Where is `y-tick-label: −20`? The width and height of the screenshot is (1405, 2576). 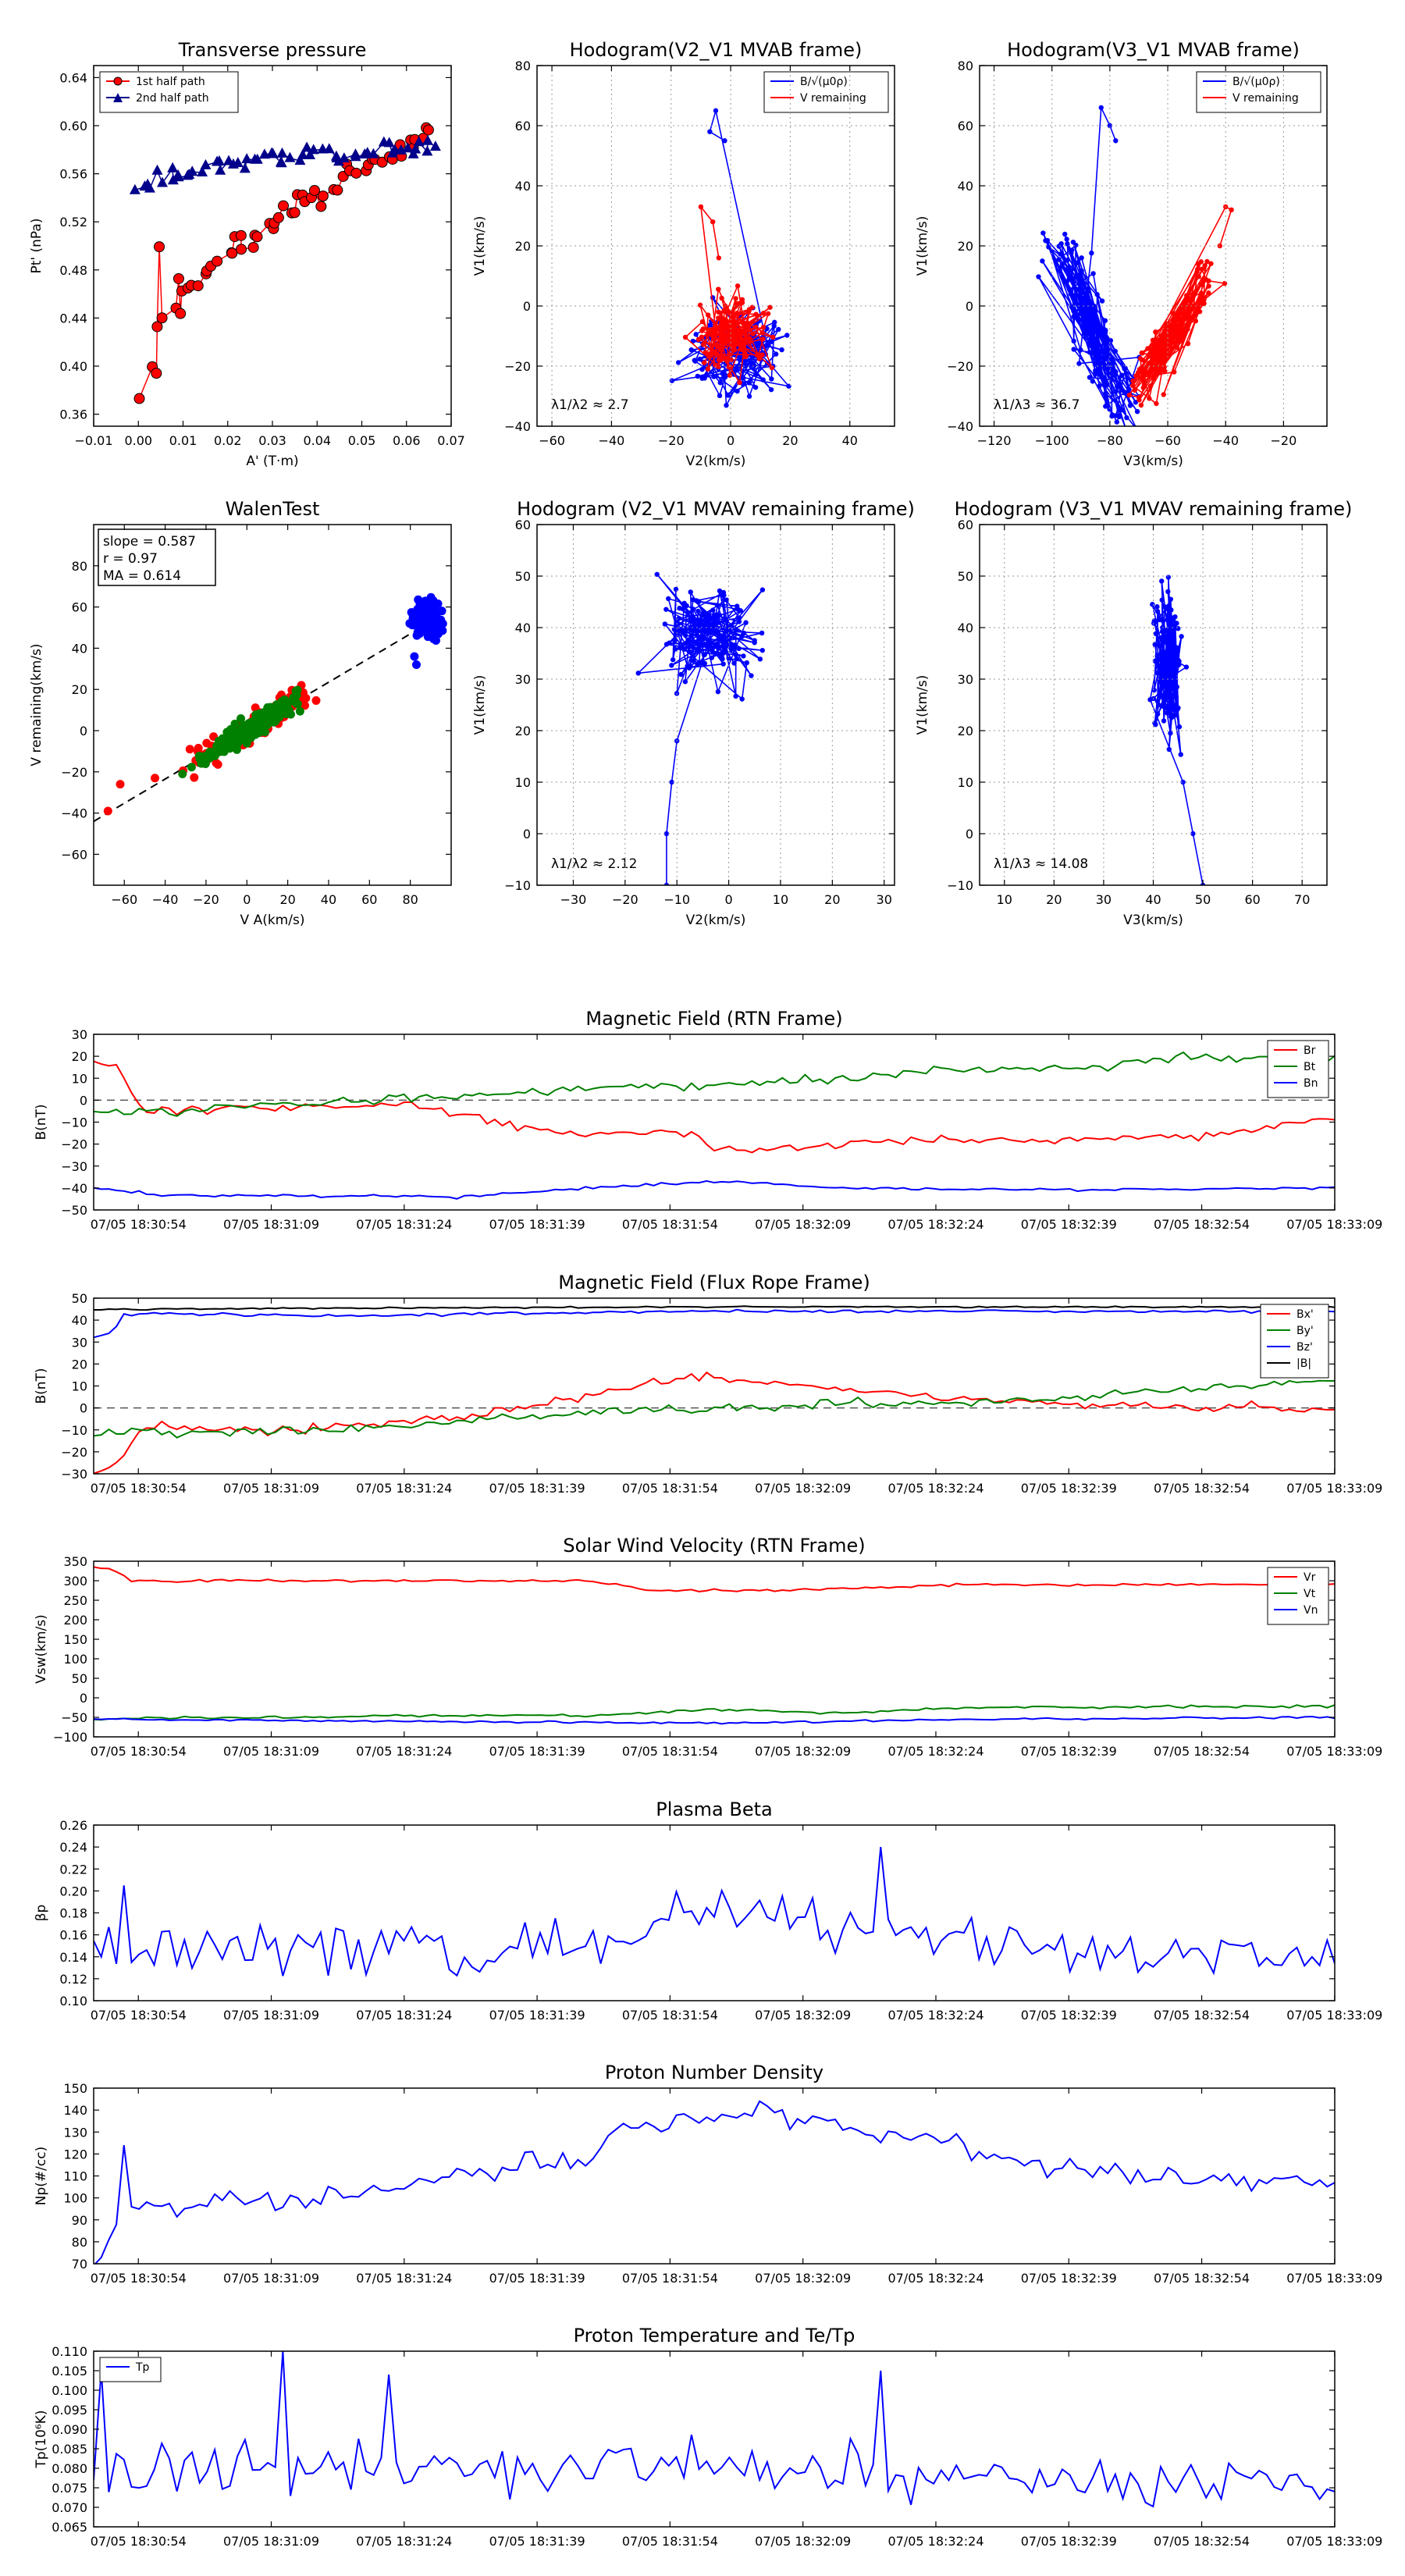 y-tick-label: −20 is located at coordinates (74, 1144).